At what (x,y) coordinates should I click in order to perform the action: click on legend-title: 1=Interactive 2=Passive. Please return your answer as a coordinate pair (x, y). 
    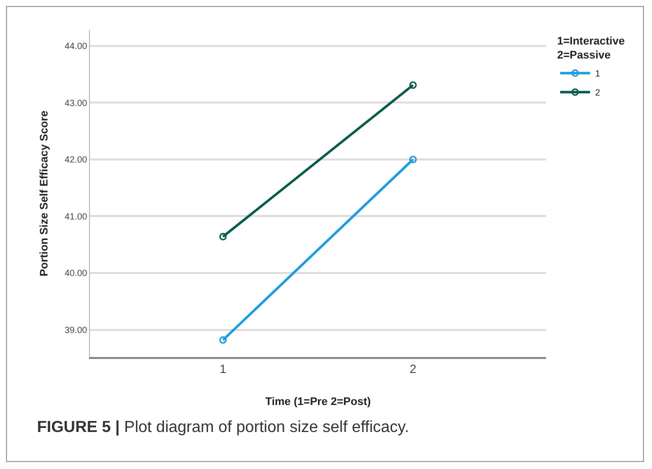
    Looking at the image, I should click on (591, 48).